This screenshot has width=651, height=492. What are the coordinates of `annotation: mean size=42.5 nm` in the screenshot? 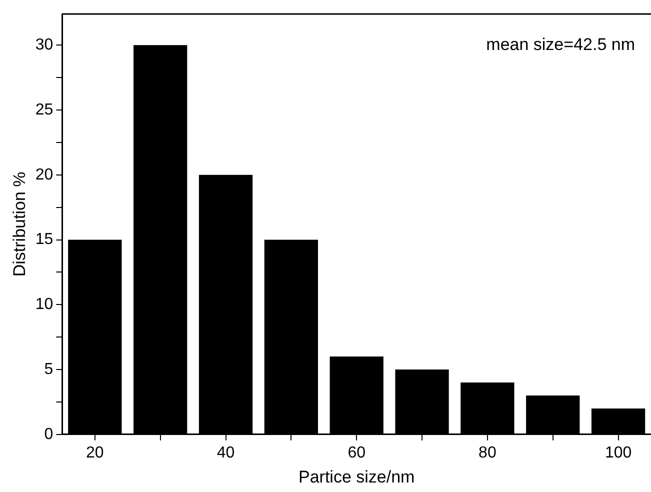 It's located at (560, 44).